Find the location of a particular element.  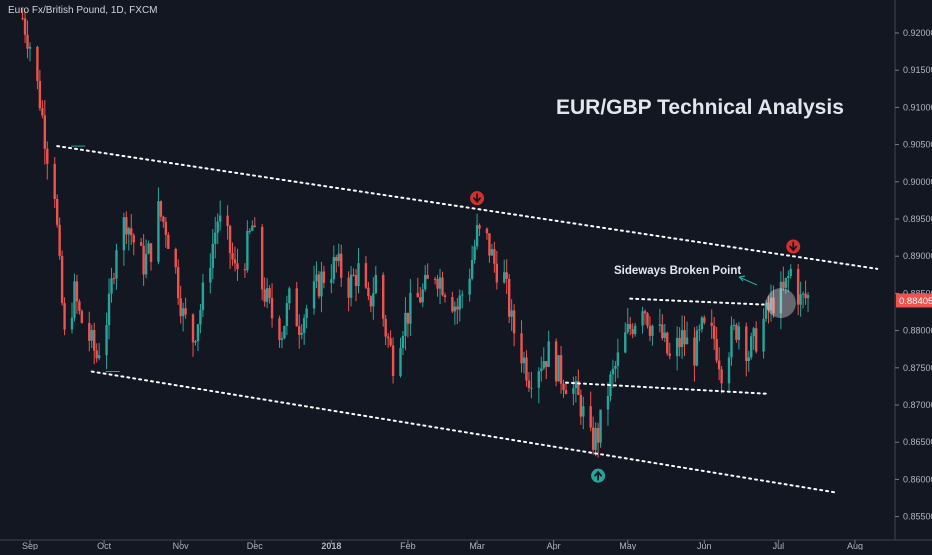

trendline-range-bottom is located at coordinates (667, 388).